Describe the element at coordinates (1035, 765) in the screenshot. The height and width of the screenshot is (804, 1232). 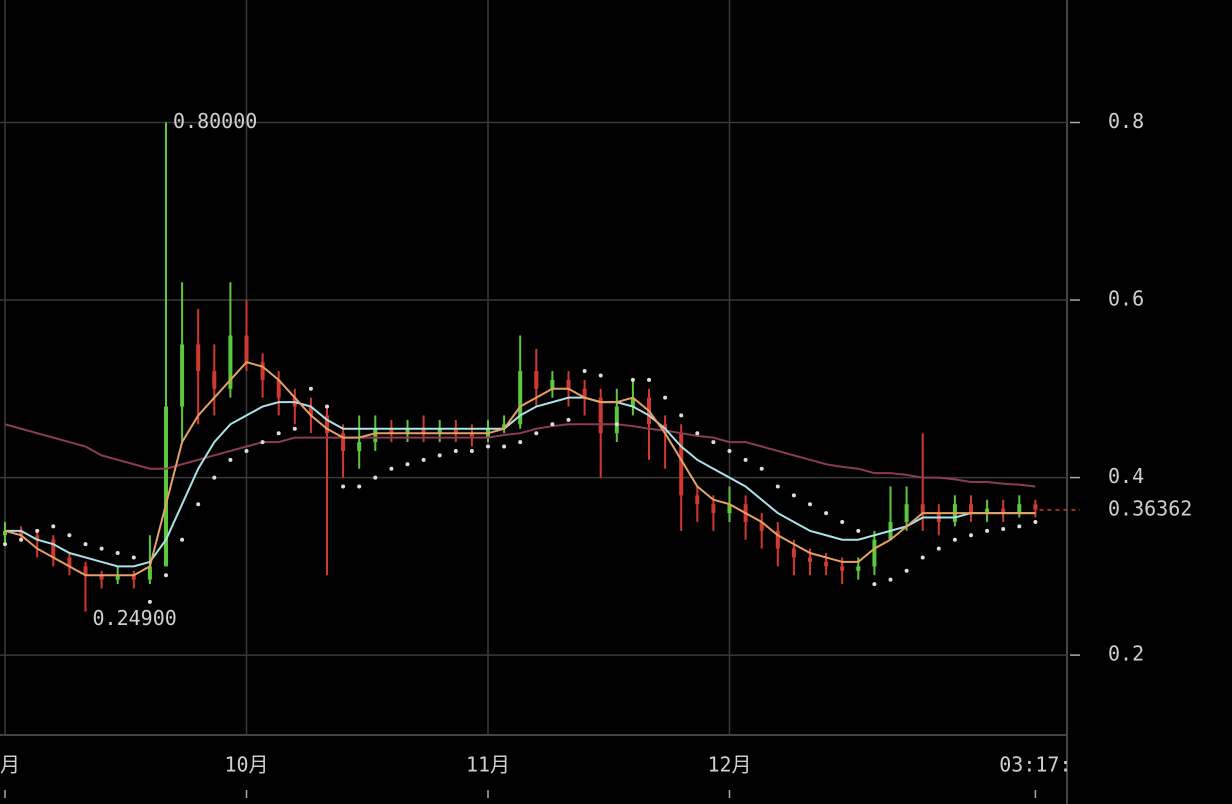
I see `x-tick-label: 03:17:` at that location.